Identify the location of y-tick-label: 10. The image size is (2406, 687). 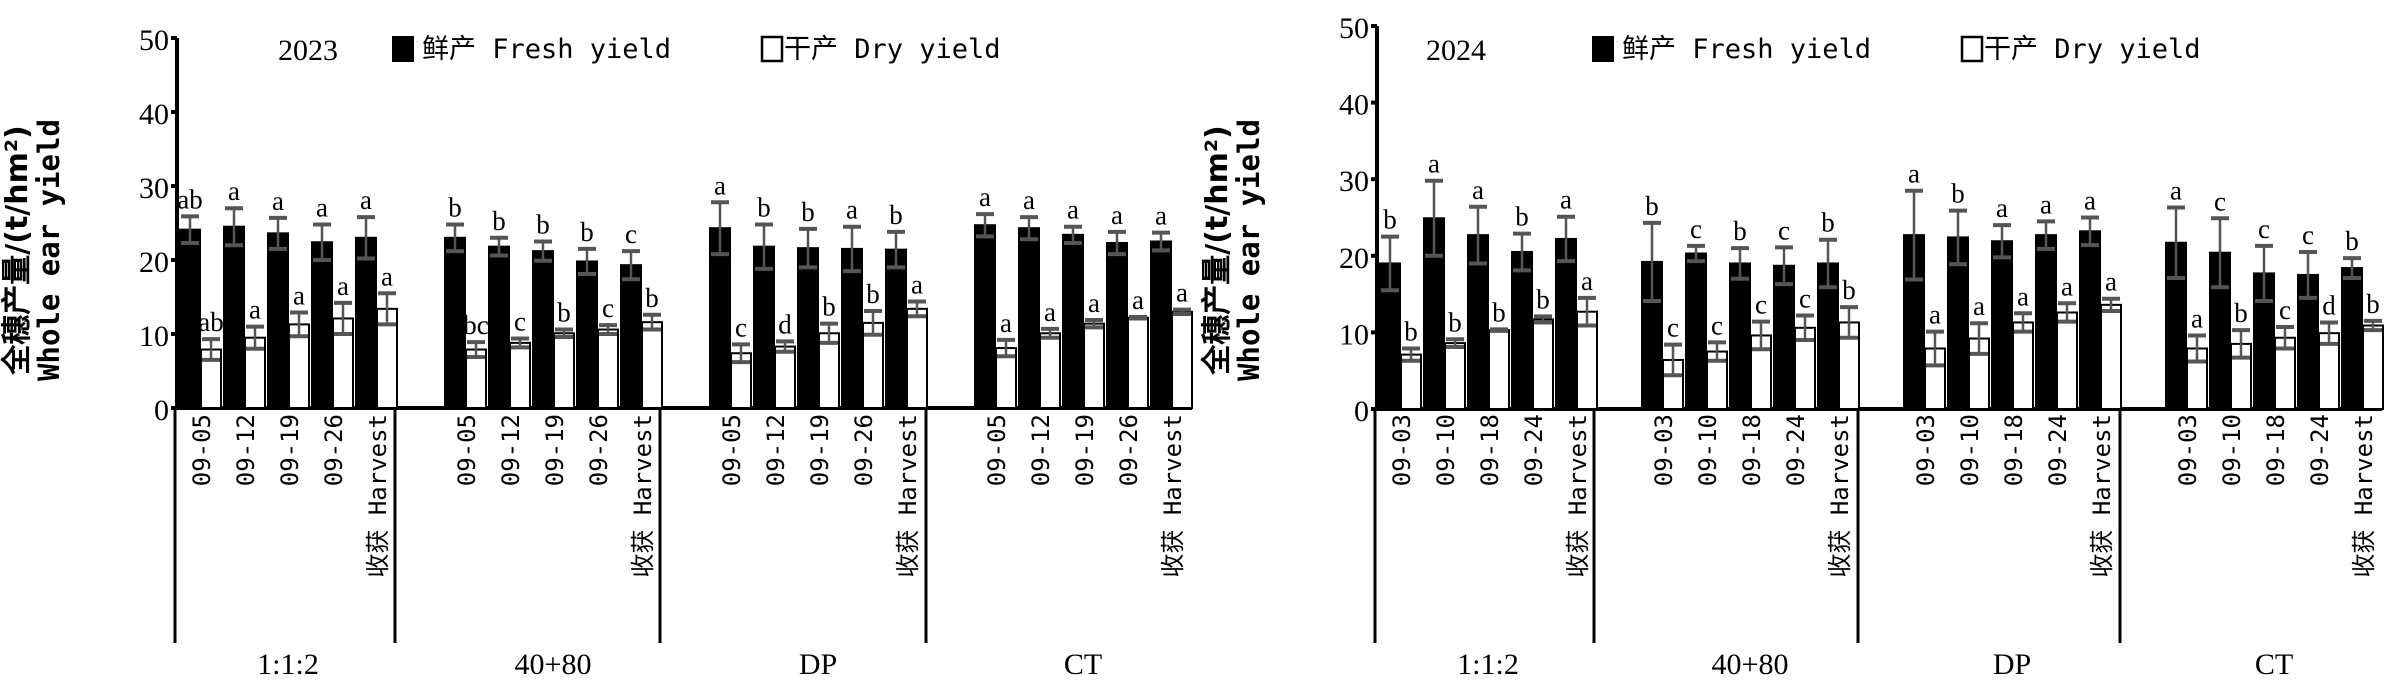
(1354, 334).